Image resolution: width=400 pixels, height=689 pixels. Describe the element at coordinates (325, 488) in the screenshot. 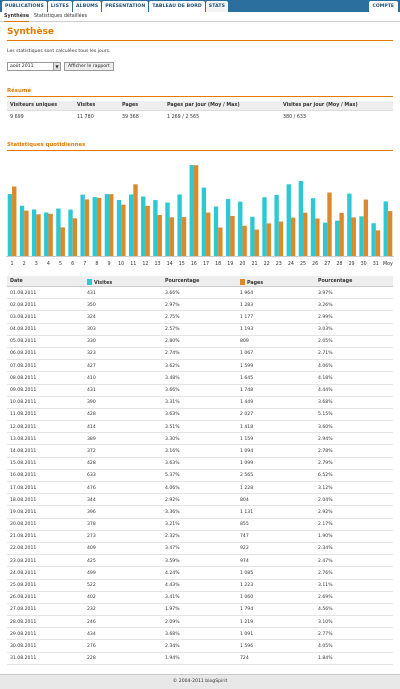

I see `table-cell: 3.12%` at that location.